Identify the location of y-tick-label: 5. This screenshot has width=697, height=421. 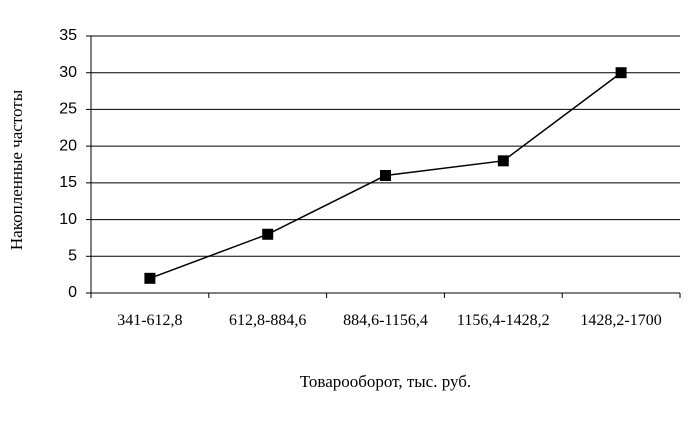
(72, 256).